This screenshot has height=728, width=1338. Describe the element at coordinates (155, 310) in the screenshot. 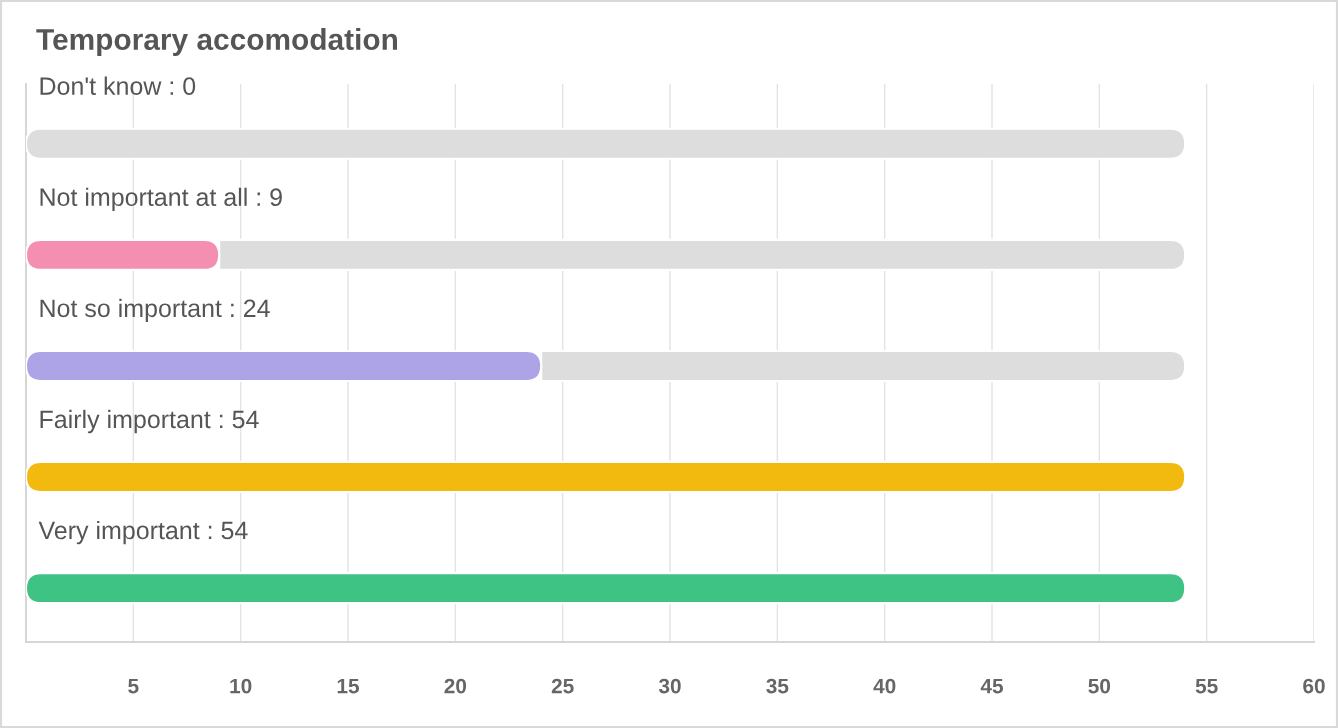

I see `y-tick-label: Not so important : 24` at that location.